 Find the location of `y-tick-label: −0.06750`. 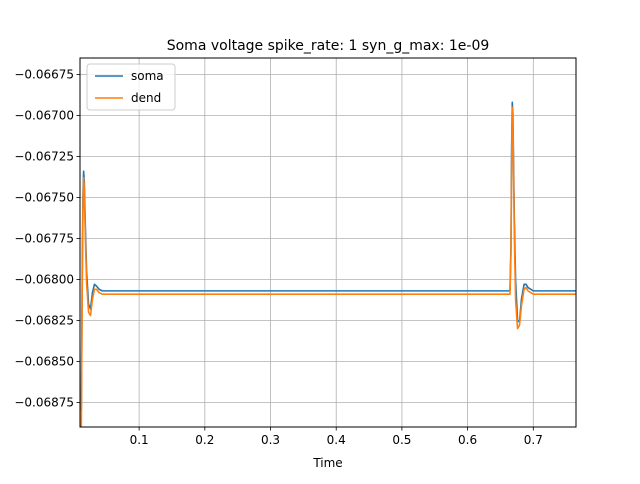

y-tick-label: −0.06750 is located at coordinates (44, 197).